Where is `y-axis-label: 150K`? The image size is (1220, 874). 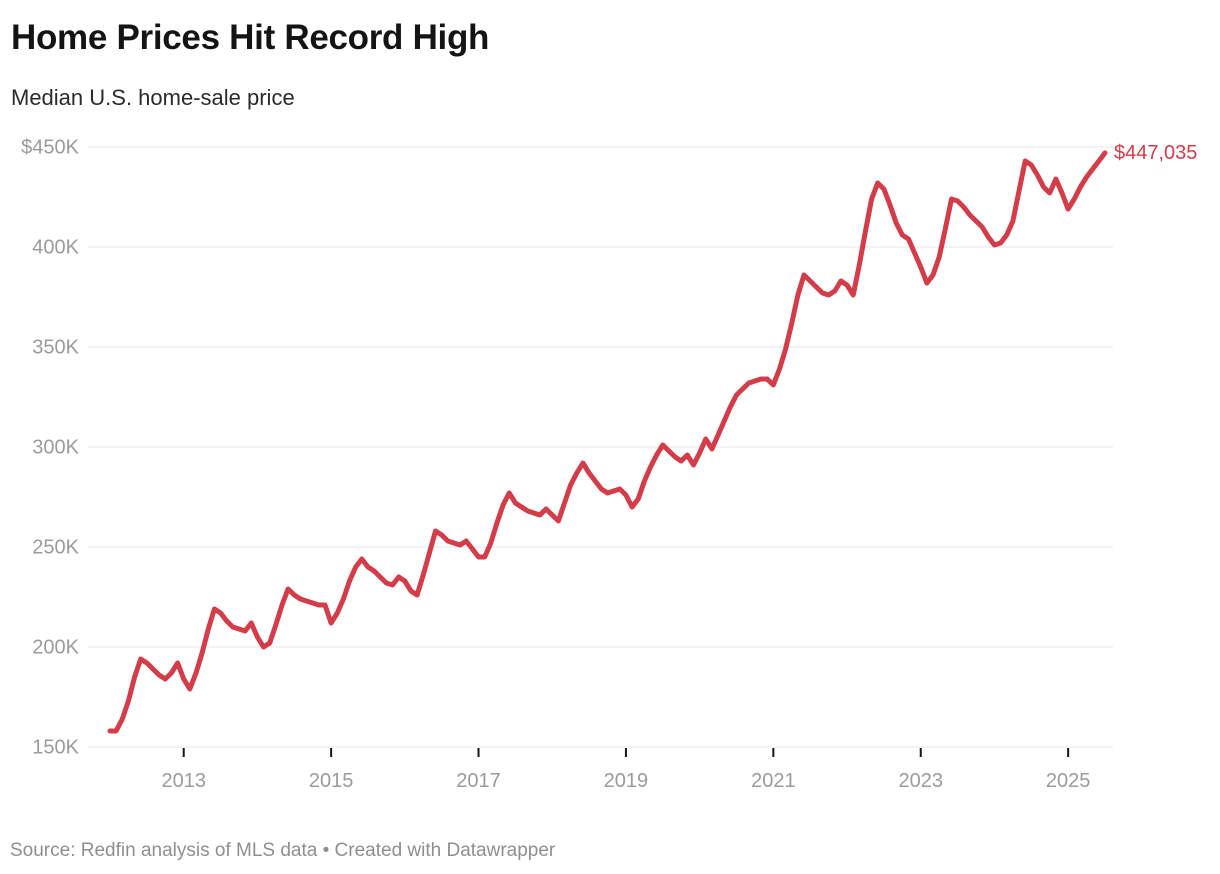
y-axis-label: 150K is located at coordinates (55, 748).